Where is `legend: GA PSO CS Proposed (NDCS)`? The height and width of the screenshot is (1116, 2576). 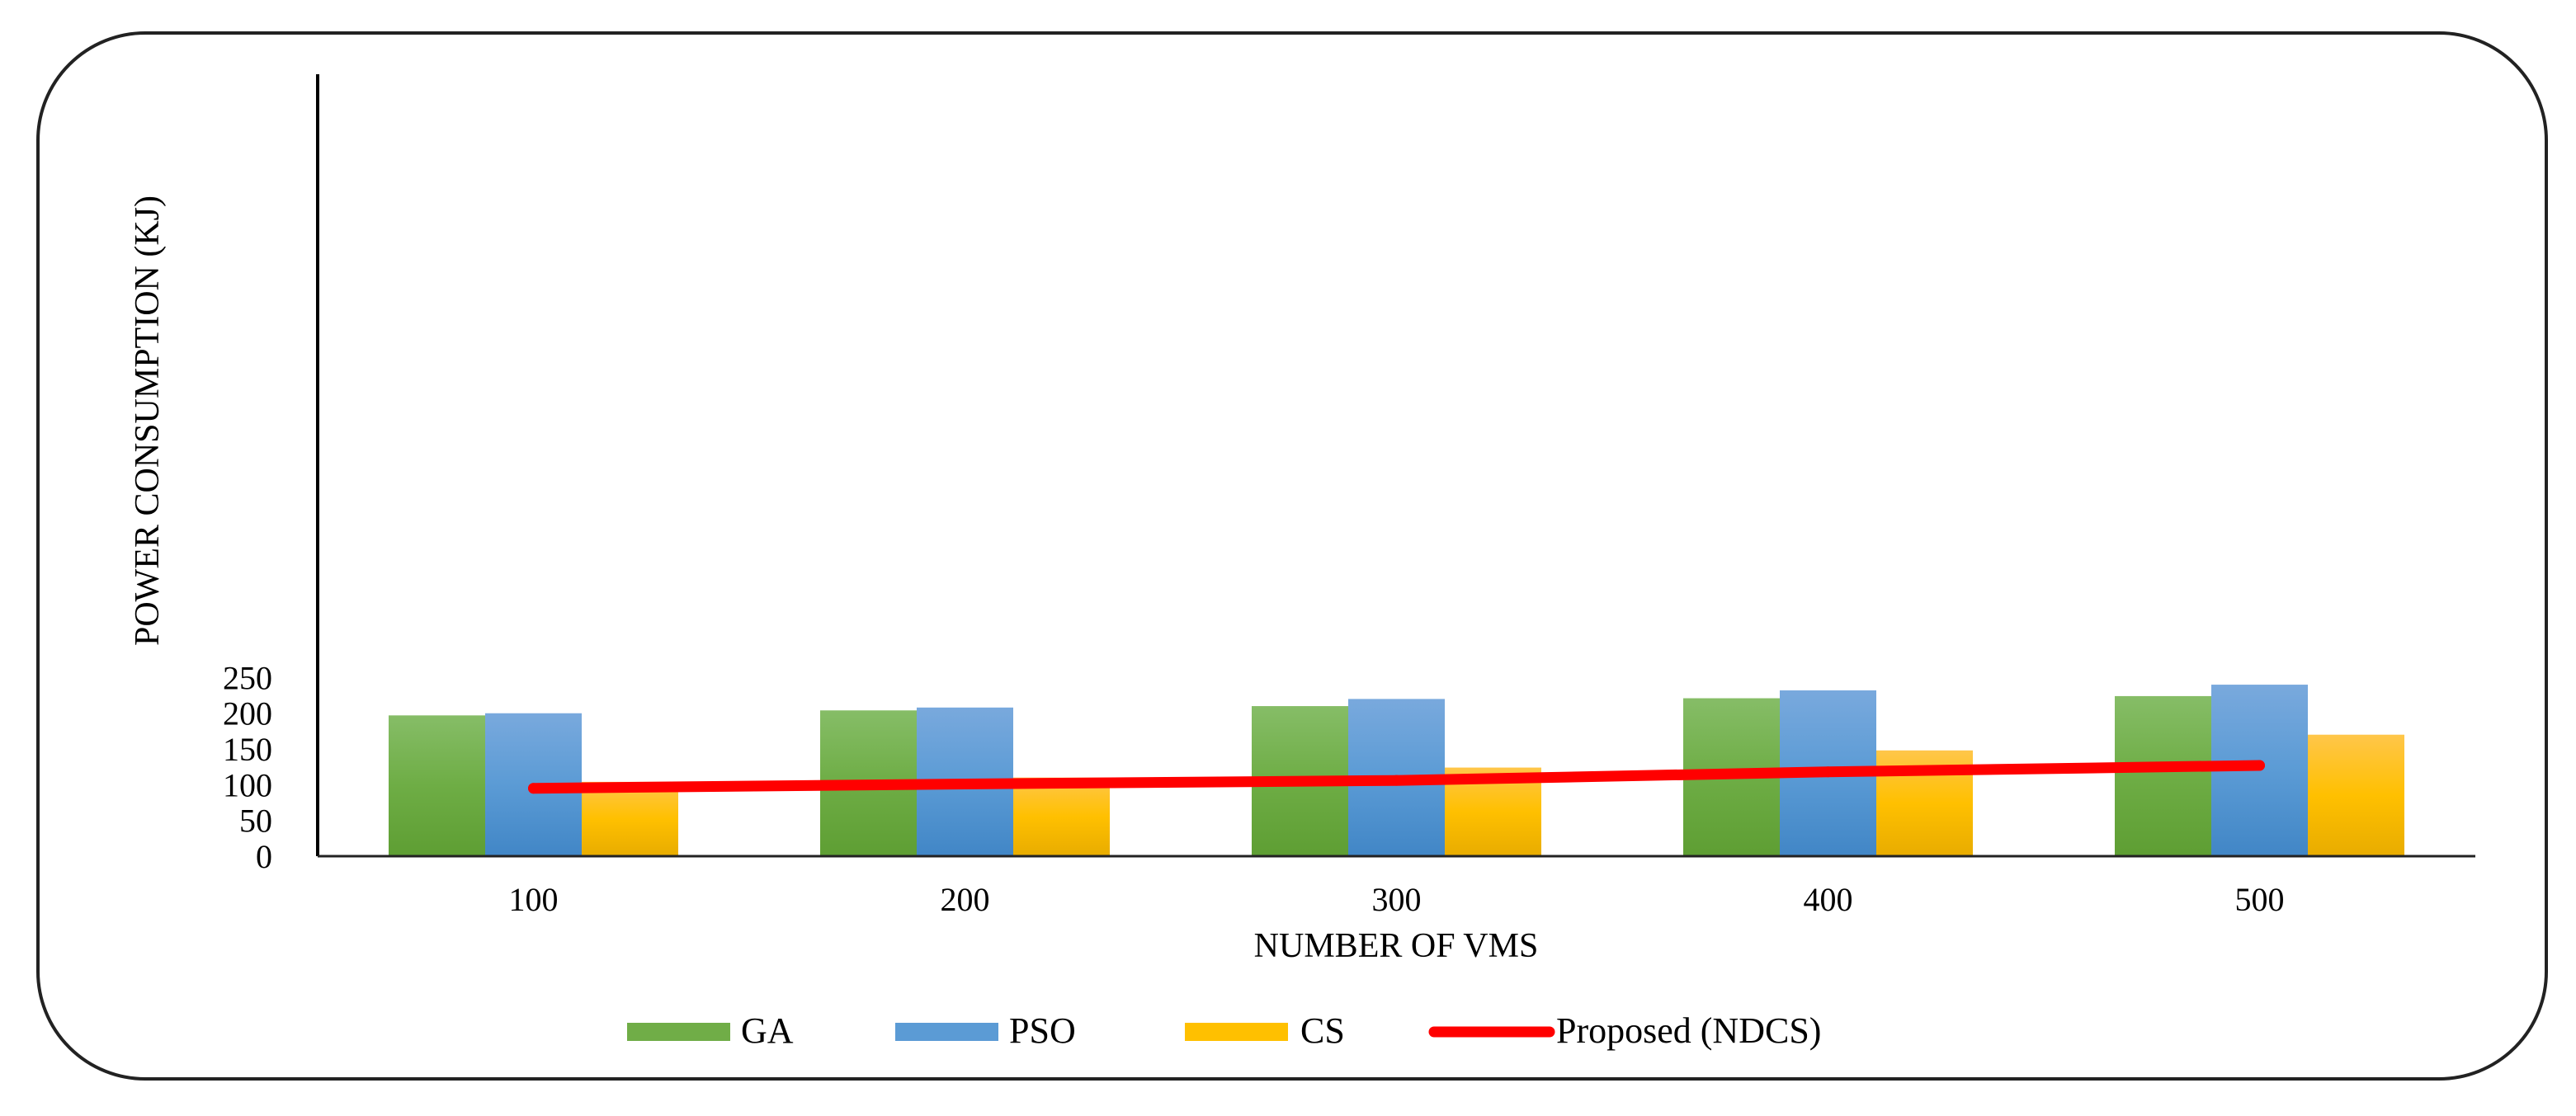 legend: GA PSO CS Proposed (NDCS) is located at coordinates (1224, 1030).